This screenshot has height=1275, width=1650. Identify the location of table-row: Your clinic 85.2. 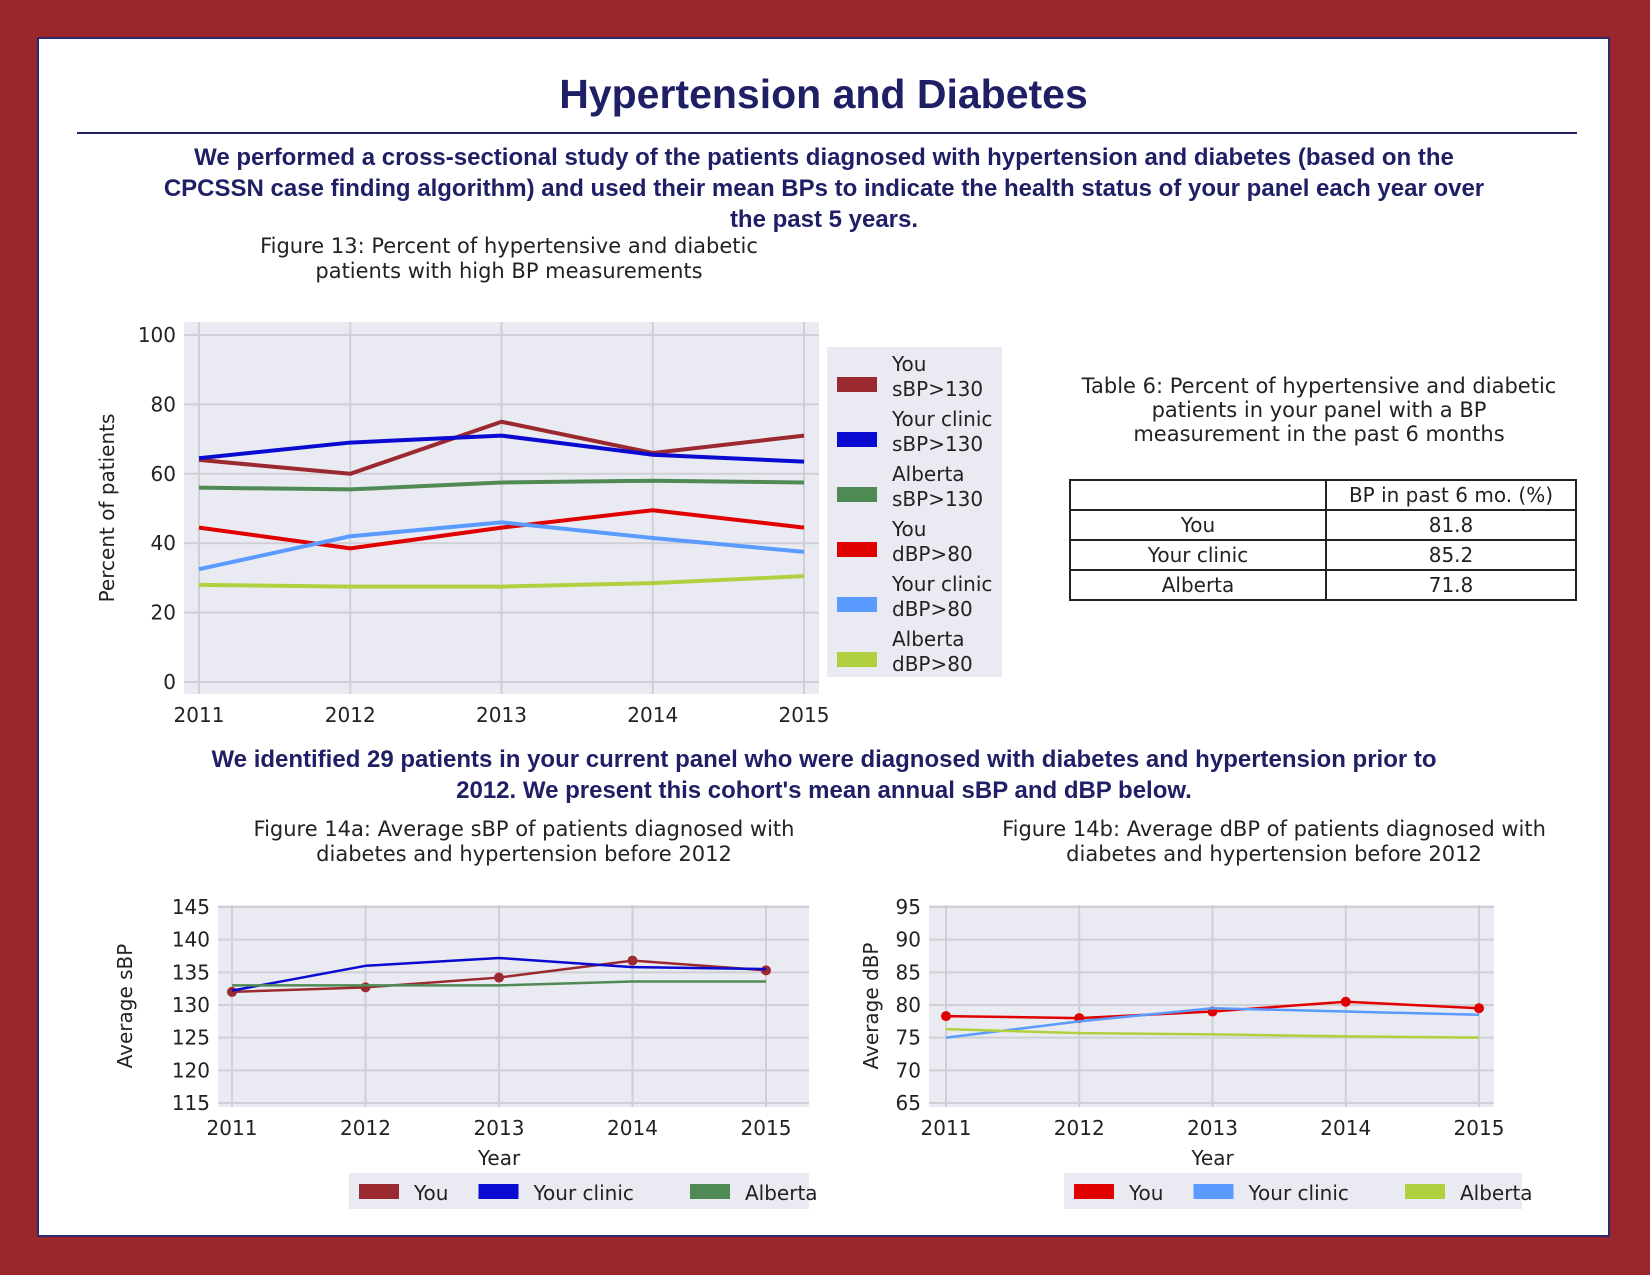
(1323, 555).